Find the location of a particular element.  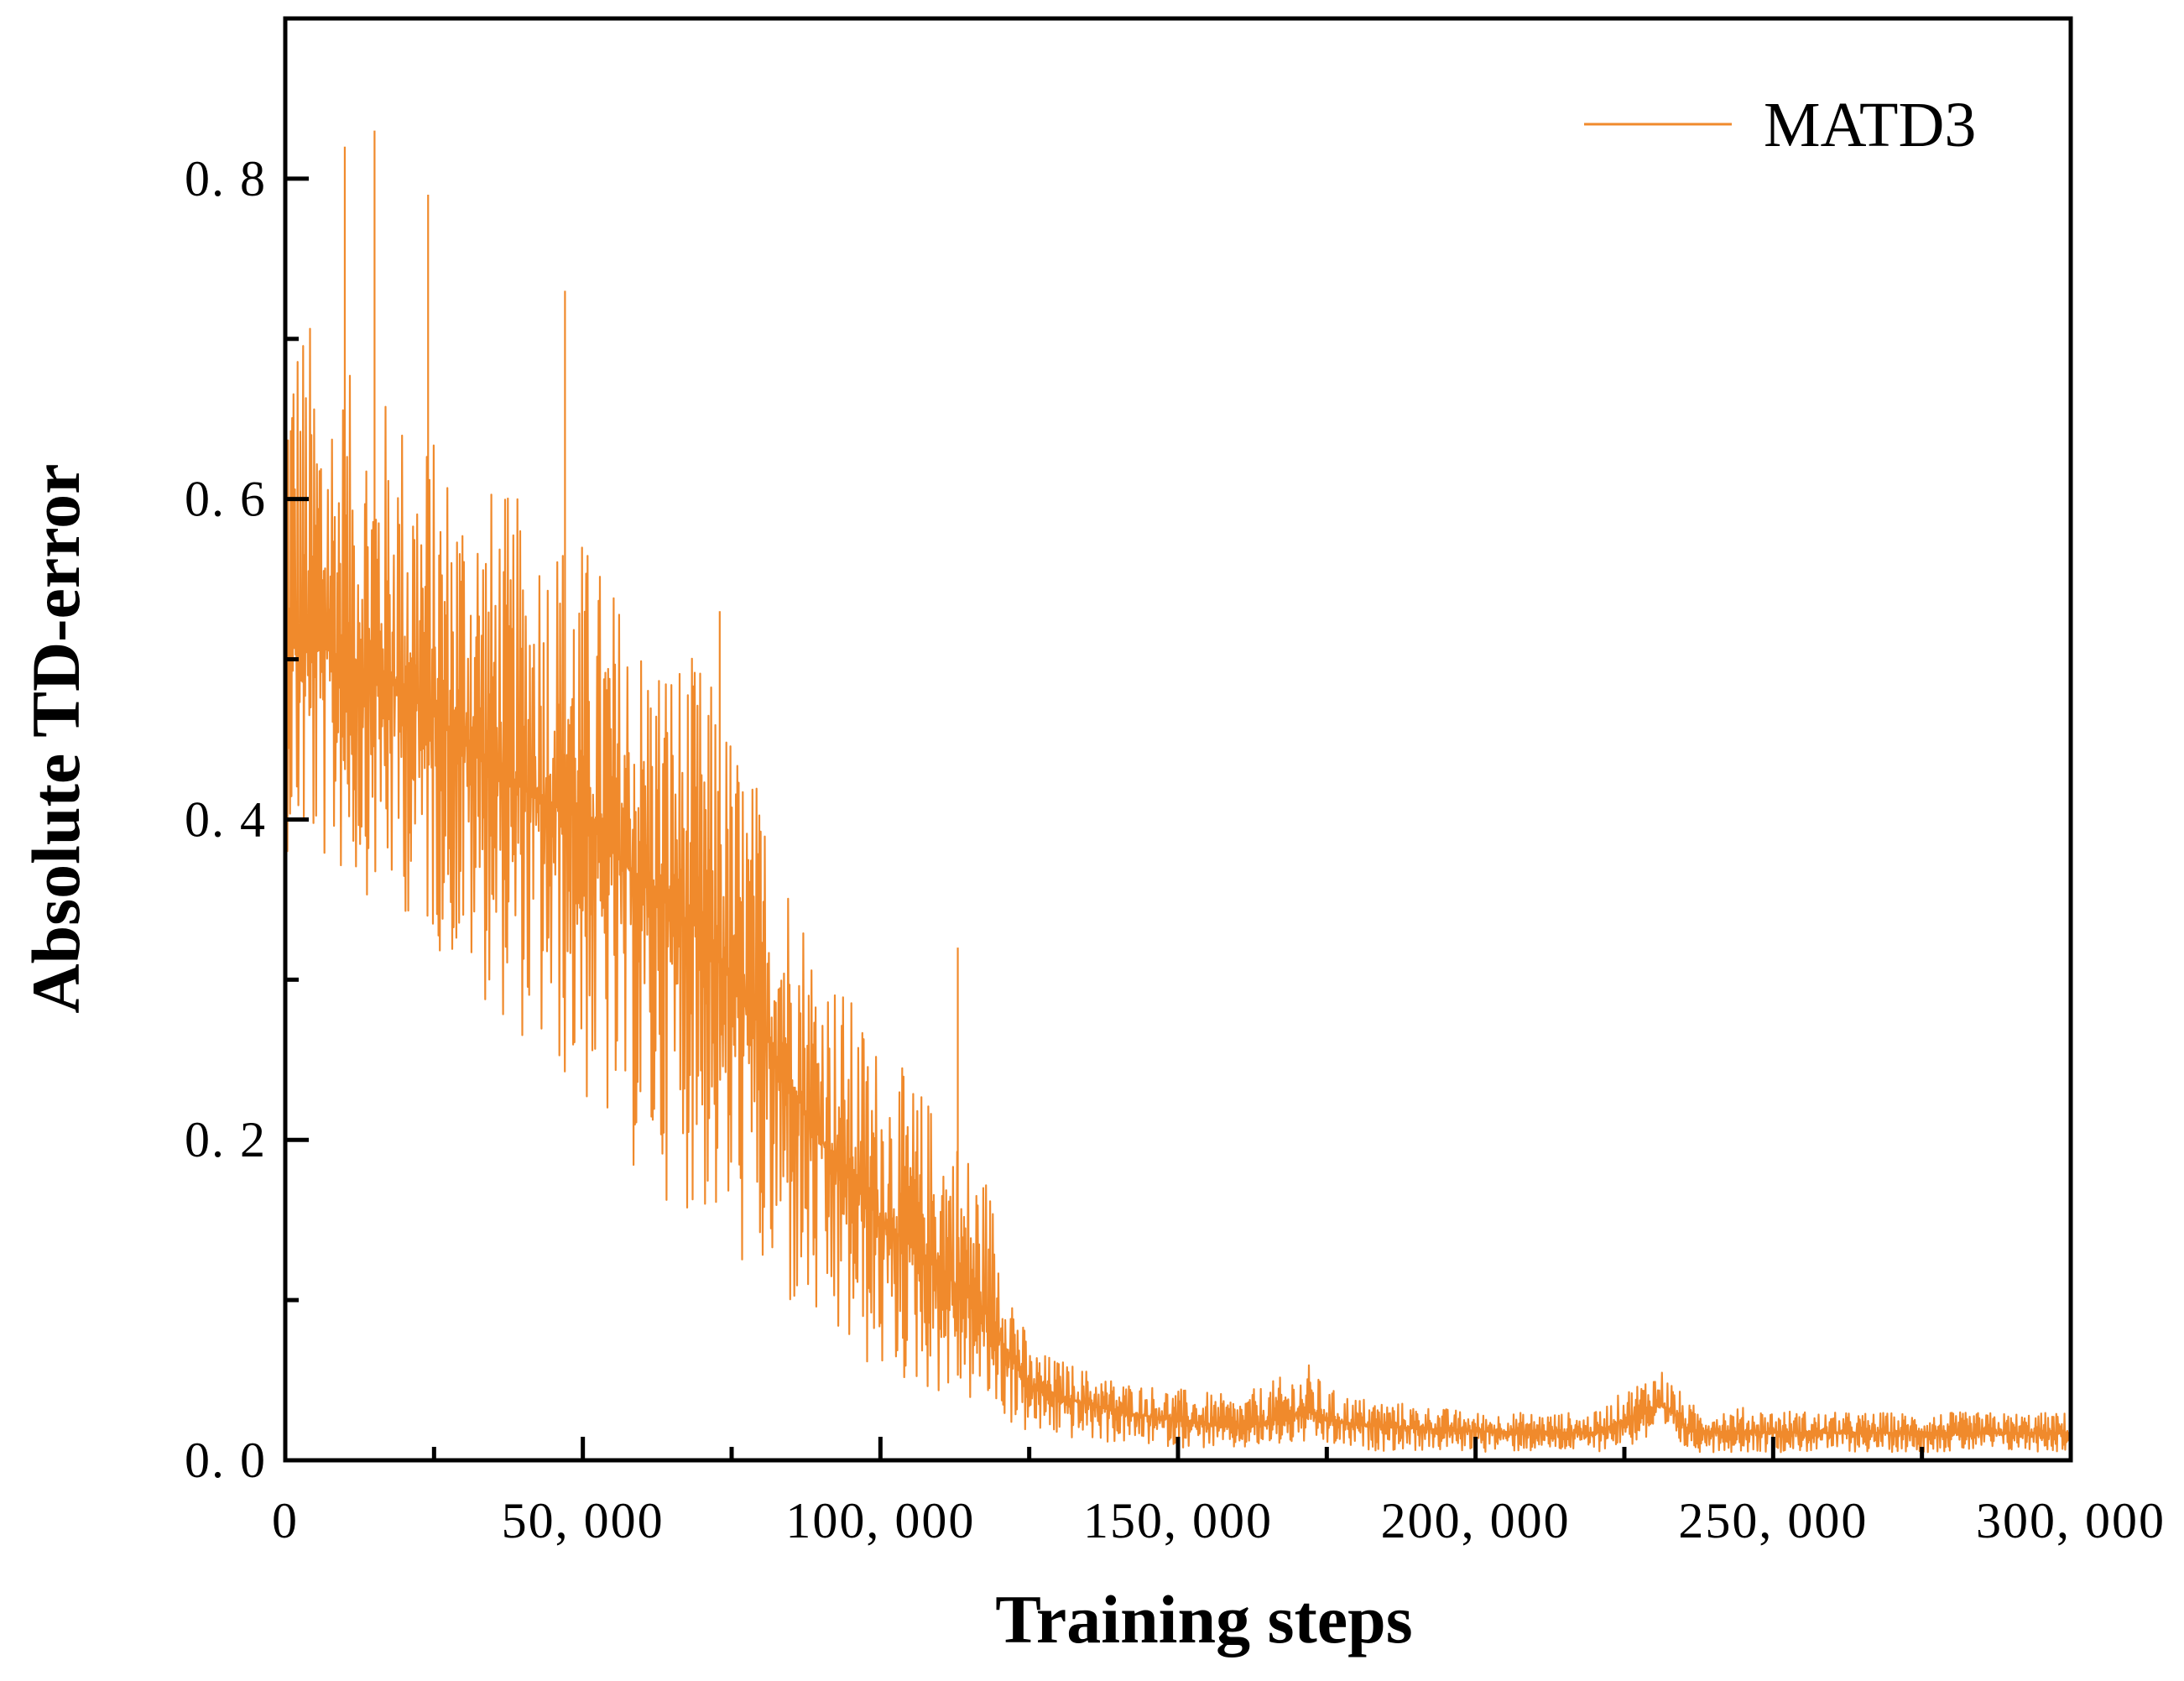

y-axis-title: Absolute TD-error is located at coordinates (56, 738).